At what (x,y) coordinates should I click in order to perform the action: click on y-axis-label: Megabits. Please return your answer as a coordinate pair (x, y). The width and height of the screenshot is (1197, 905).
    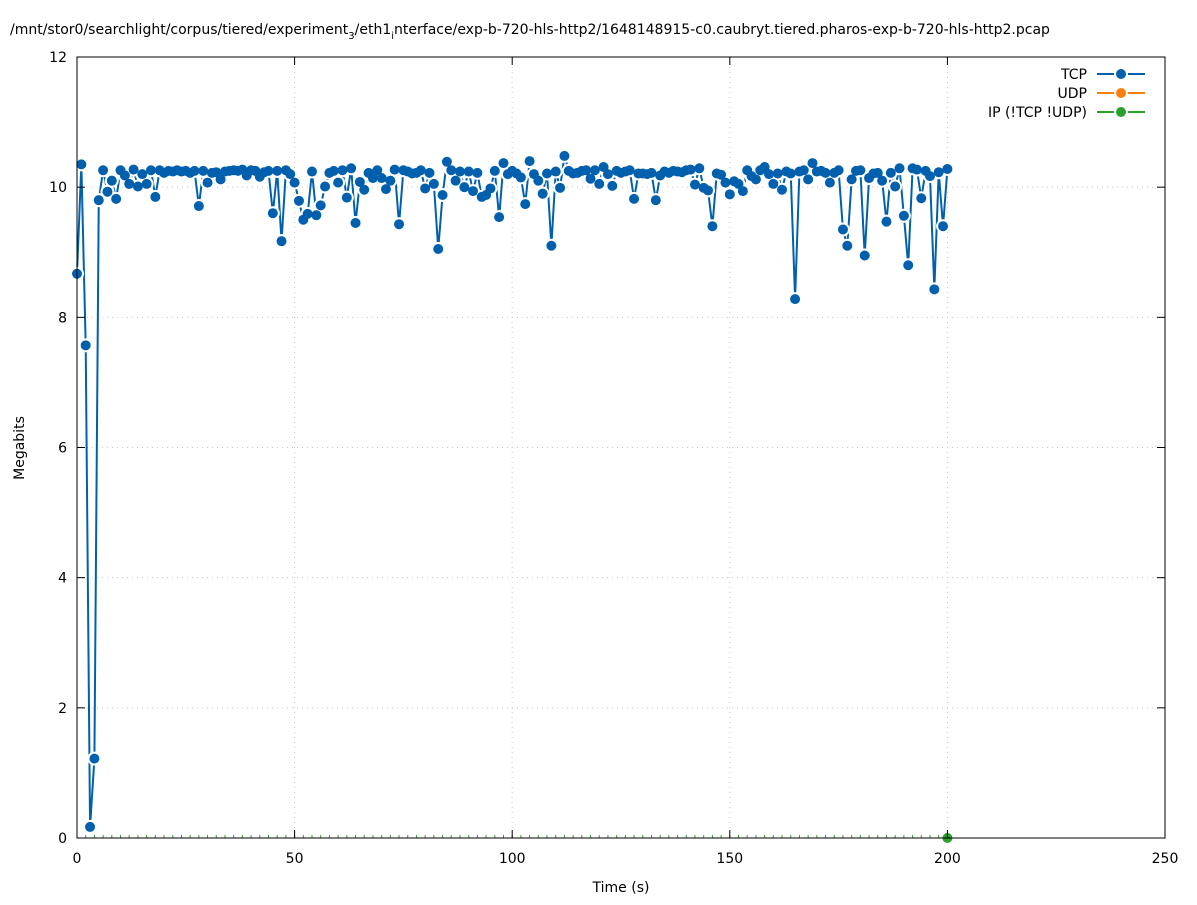
    Looking at the image, I should click on (20, 448).